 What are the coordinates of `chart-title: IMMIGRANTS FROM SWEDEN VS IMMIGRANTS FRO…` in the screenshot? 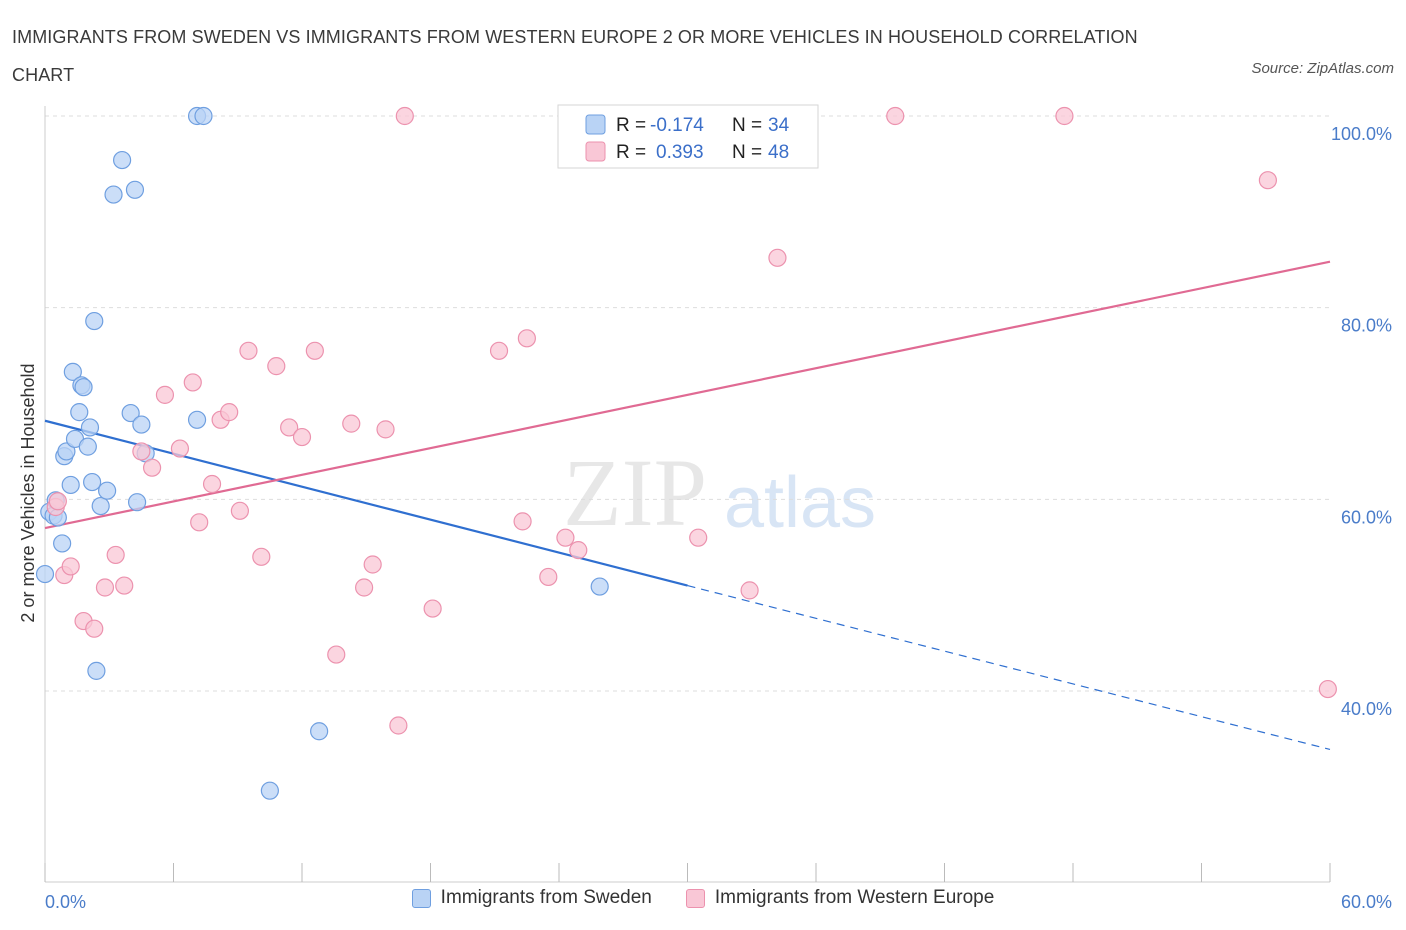 It's located at (575, 56).